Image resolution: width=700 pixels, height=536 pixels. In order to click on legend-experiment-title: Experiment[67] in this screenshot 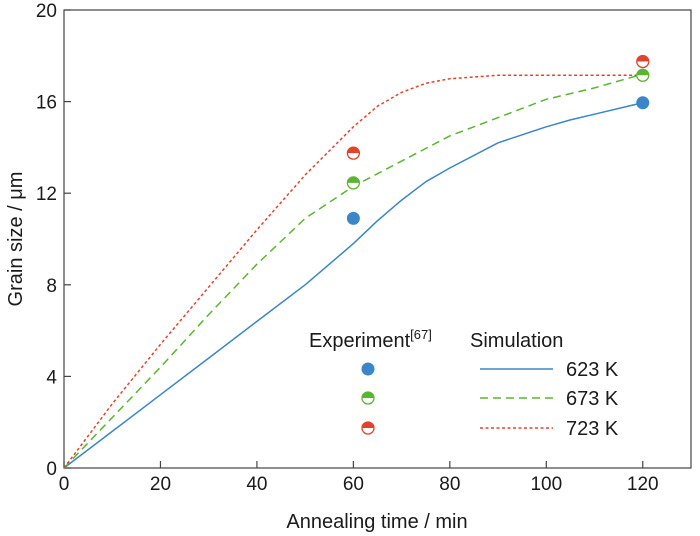, I will do `click(370, 339)`.